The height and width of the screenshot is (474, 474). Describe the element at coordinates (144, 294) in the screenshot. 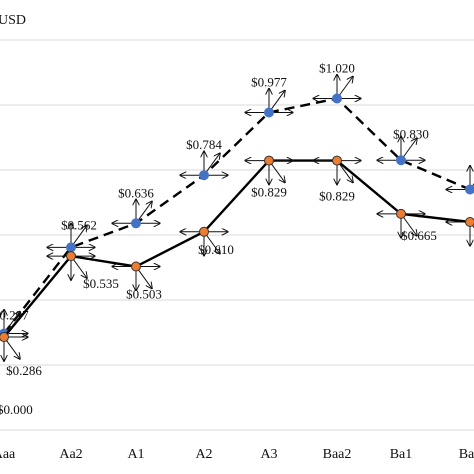

I see `data-label: $0.503` at that location.